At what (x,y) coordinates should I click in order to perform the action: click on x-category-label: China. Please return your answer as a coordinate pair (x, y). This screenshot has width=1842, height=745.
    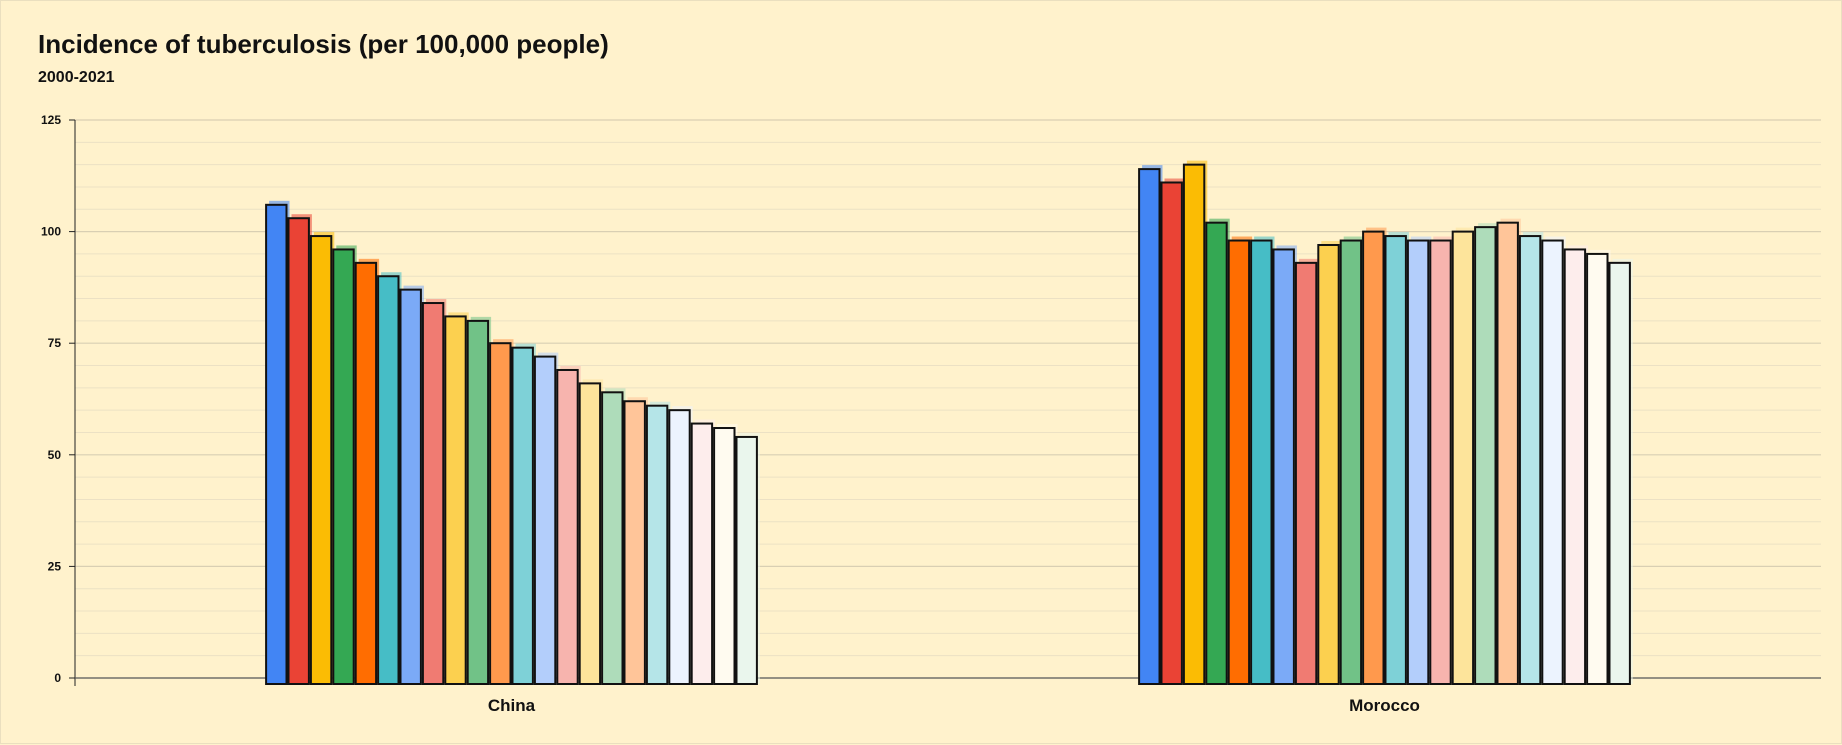
    Looking at the image, I should click on (512, 705).